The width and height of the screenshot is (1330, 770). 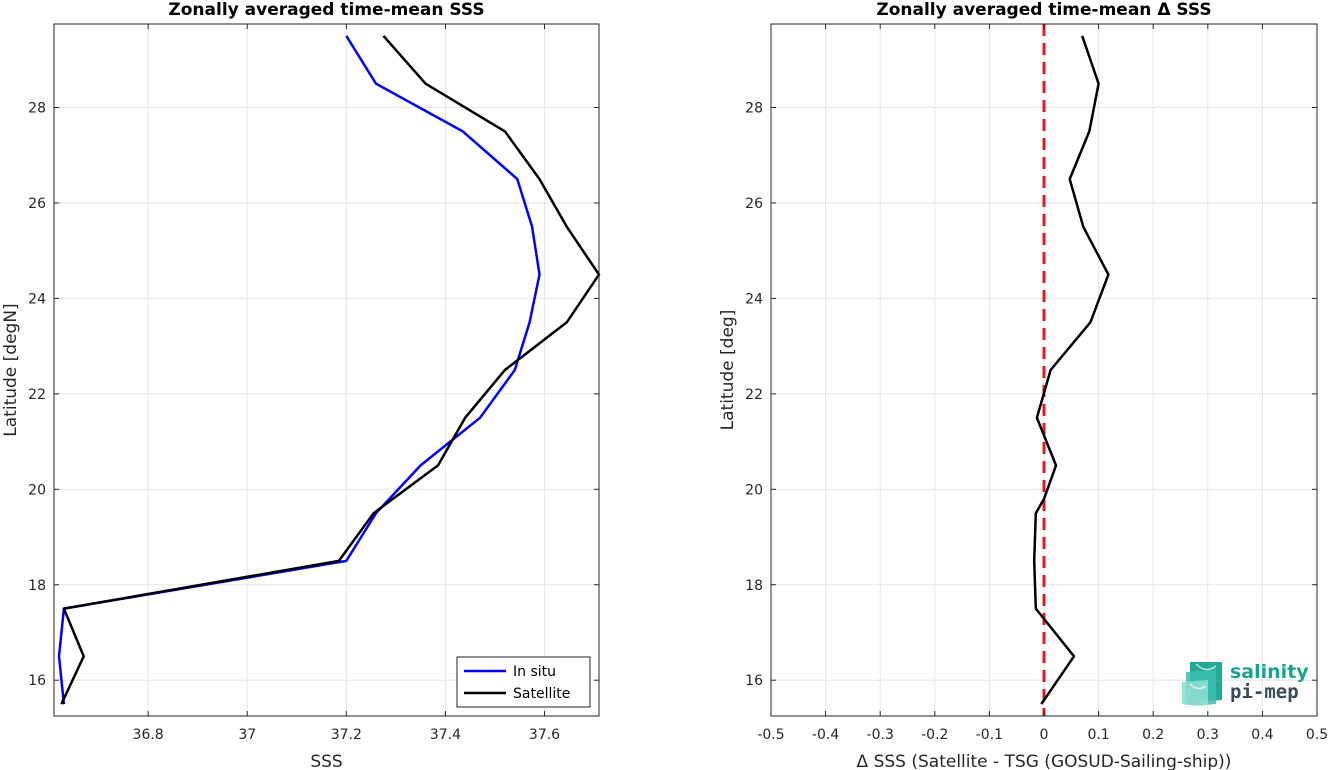 What do you see at coordinates (880, 735) in the screenshot?
I see `right-xtick-label-2: -0.3` at bounding box center [880, 735].